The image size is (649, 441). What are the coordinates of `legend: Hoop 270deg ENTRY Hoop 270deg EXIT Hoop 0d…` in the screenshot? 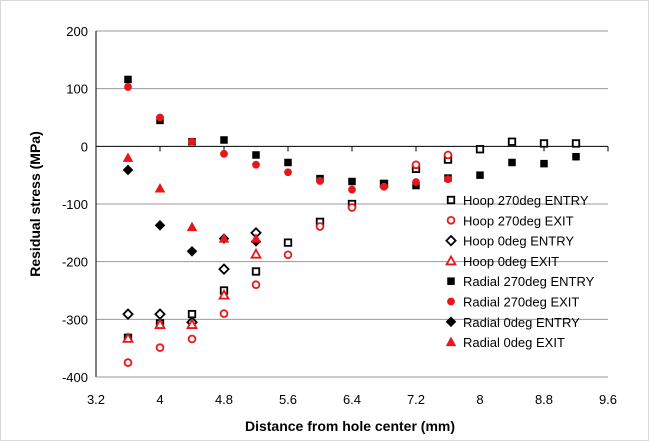 It's located at (520, 271).